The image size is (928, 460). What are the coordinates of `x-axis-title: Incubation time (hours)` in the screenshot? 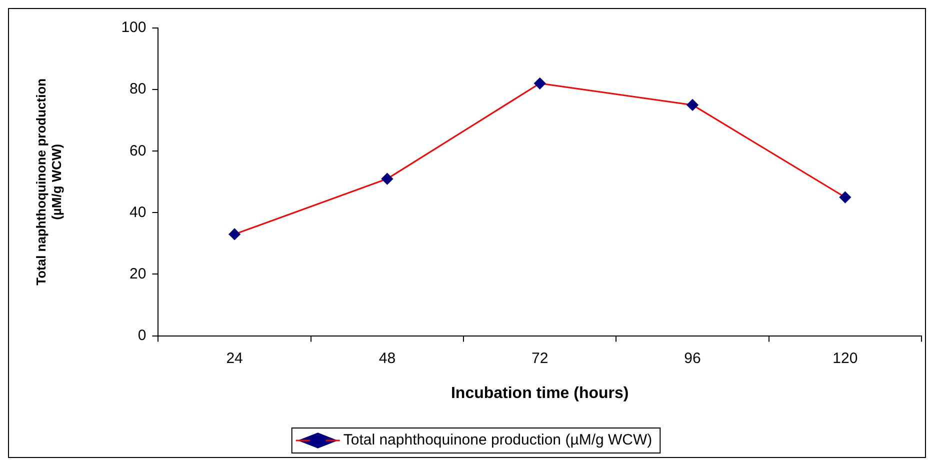 It's located at (539, 393).